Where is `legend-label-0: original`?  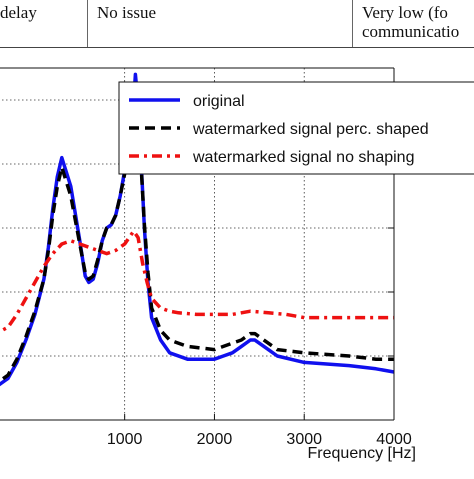
legend-label-0: original is located at coordinates (219, 101).